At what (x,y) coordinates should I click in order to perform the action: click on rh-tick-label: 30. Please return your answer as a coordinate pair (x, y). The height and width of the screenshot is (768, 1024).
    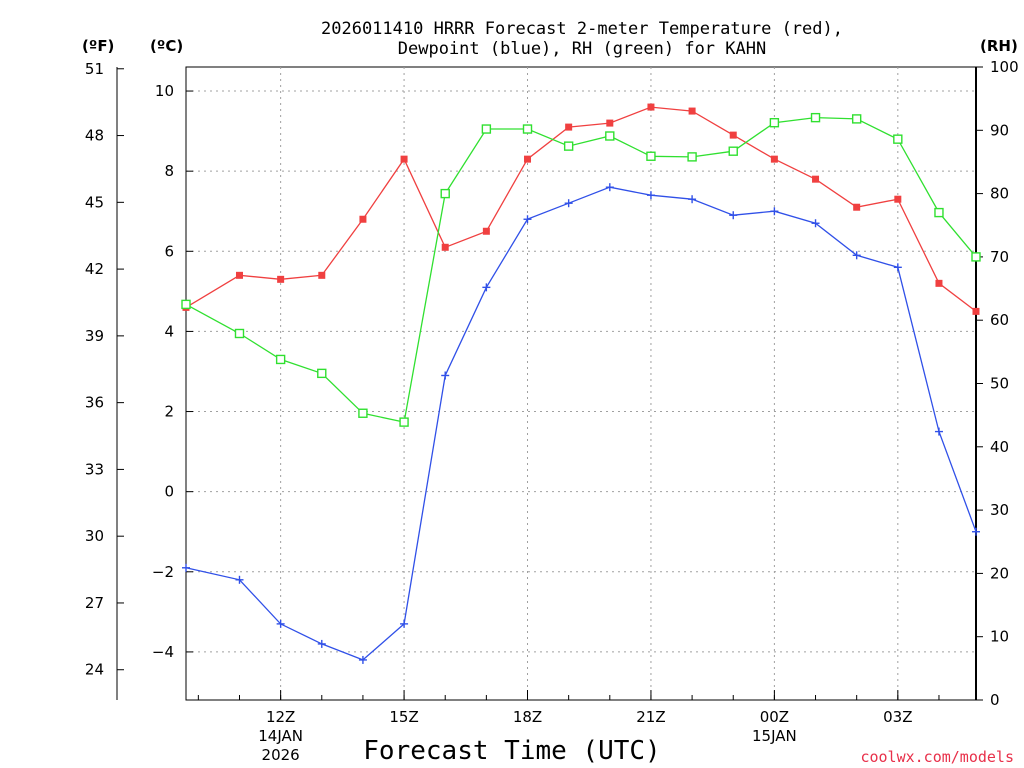
    Looking at the image, I should click on (999, 510).